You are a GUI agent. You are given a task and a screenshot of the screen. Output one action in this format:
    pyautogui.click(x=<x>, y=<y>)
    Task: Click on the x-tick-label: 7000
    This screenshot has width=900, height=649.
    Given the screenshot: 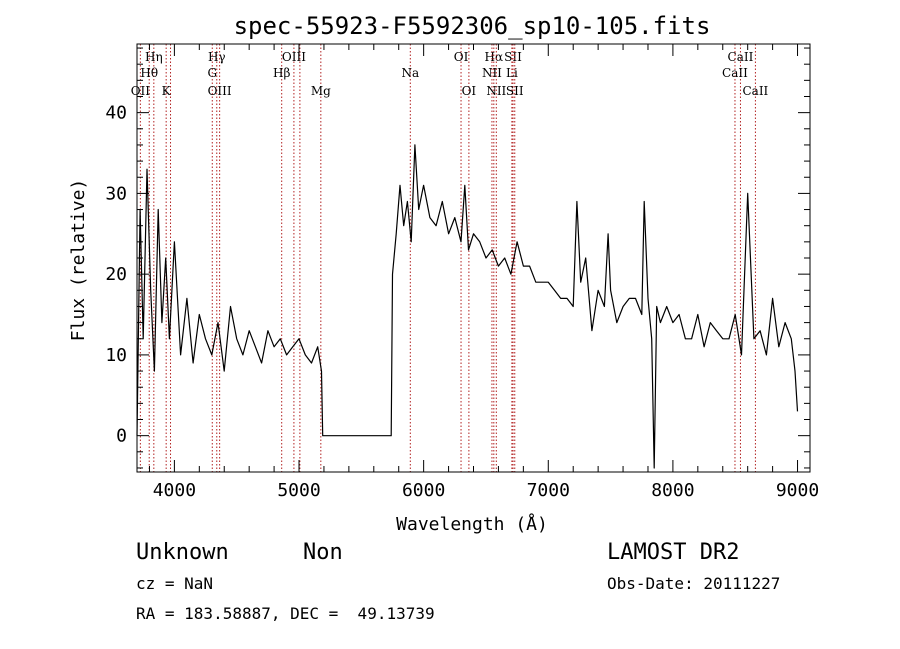 What is the action you would take?
    pyautogui.click(x=548, y=490)
    